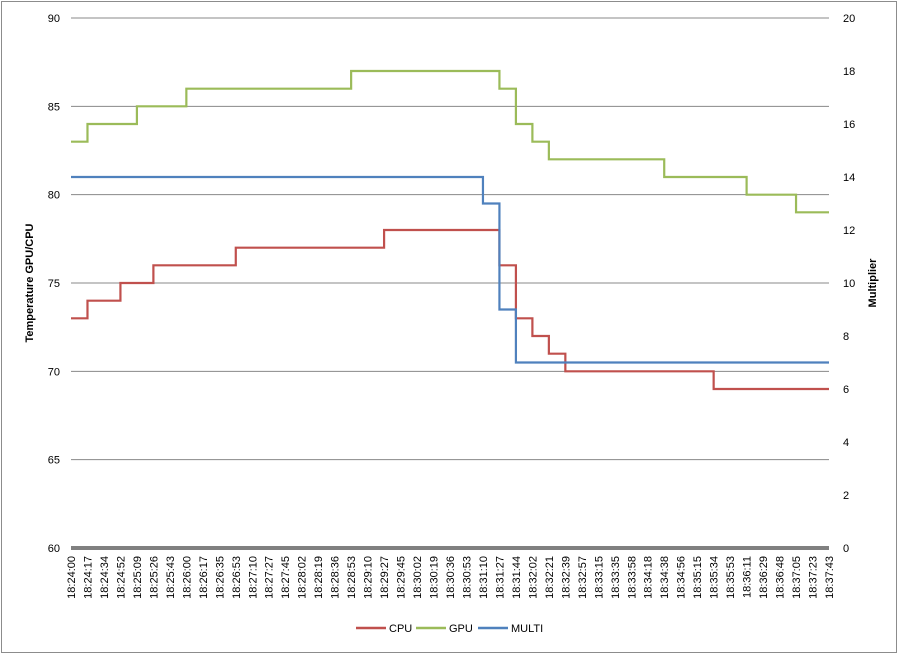  What do you see at coordinates (138, 577) in the screenshot?
I see `x-tick-label: 18:25:09` at bounding box center [138, 577].